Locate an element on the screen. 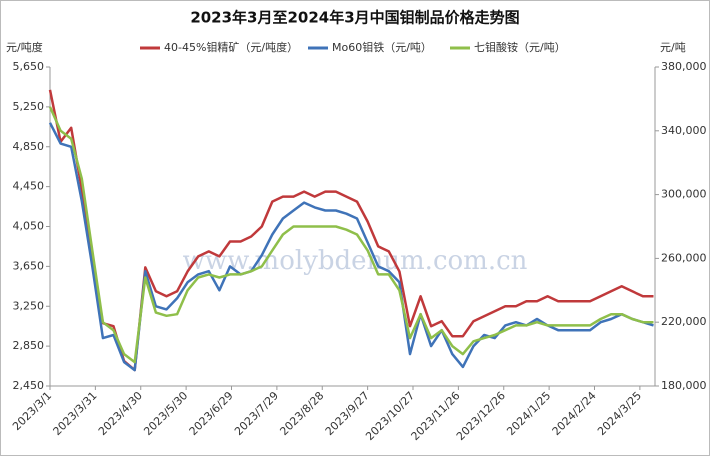 This screenshot has height=456, width=710. legend-label: 七钼酸铵（元/吨） is located at coordinates (520, 47).